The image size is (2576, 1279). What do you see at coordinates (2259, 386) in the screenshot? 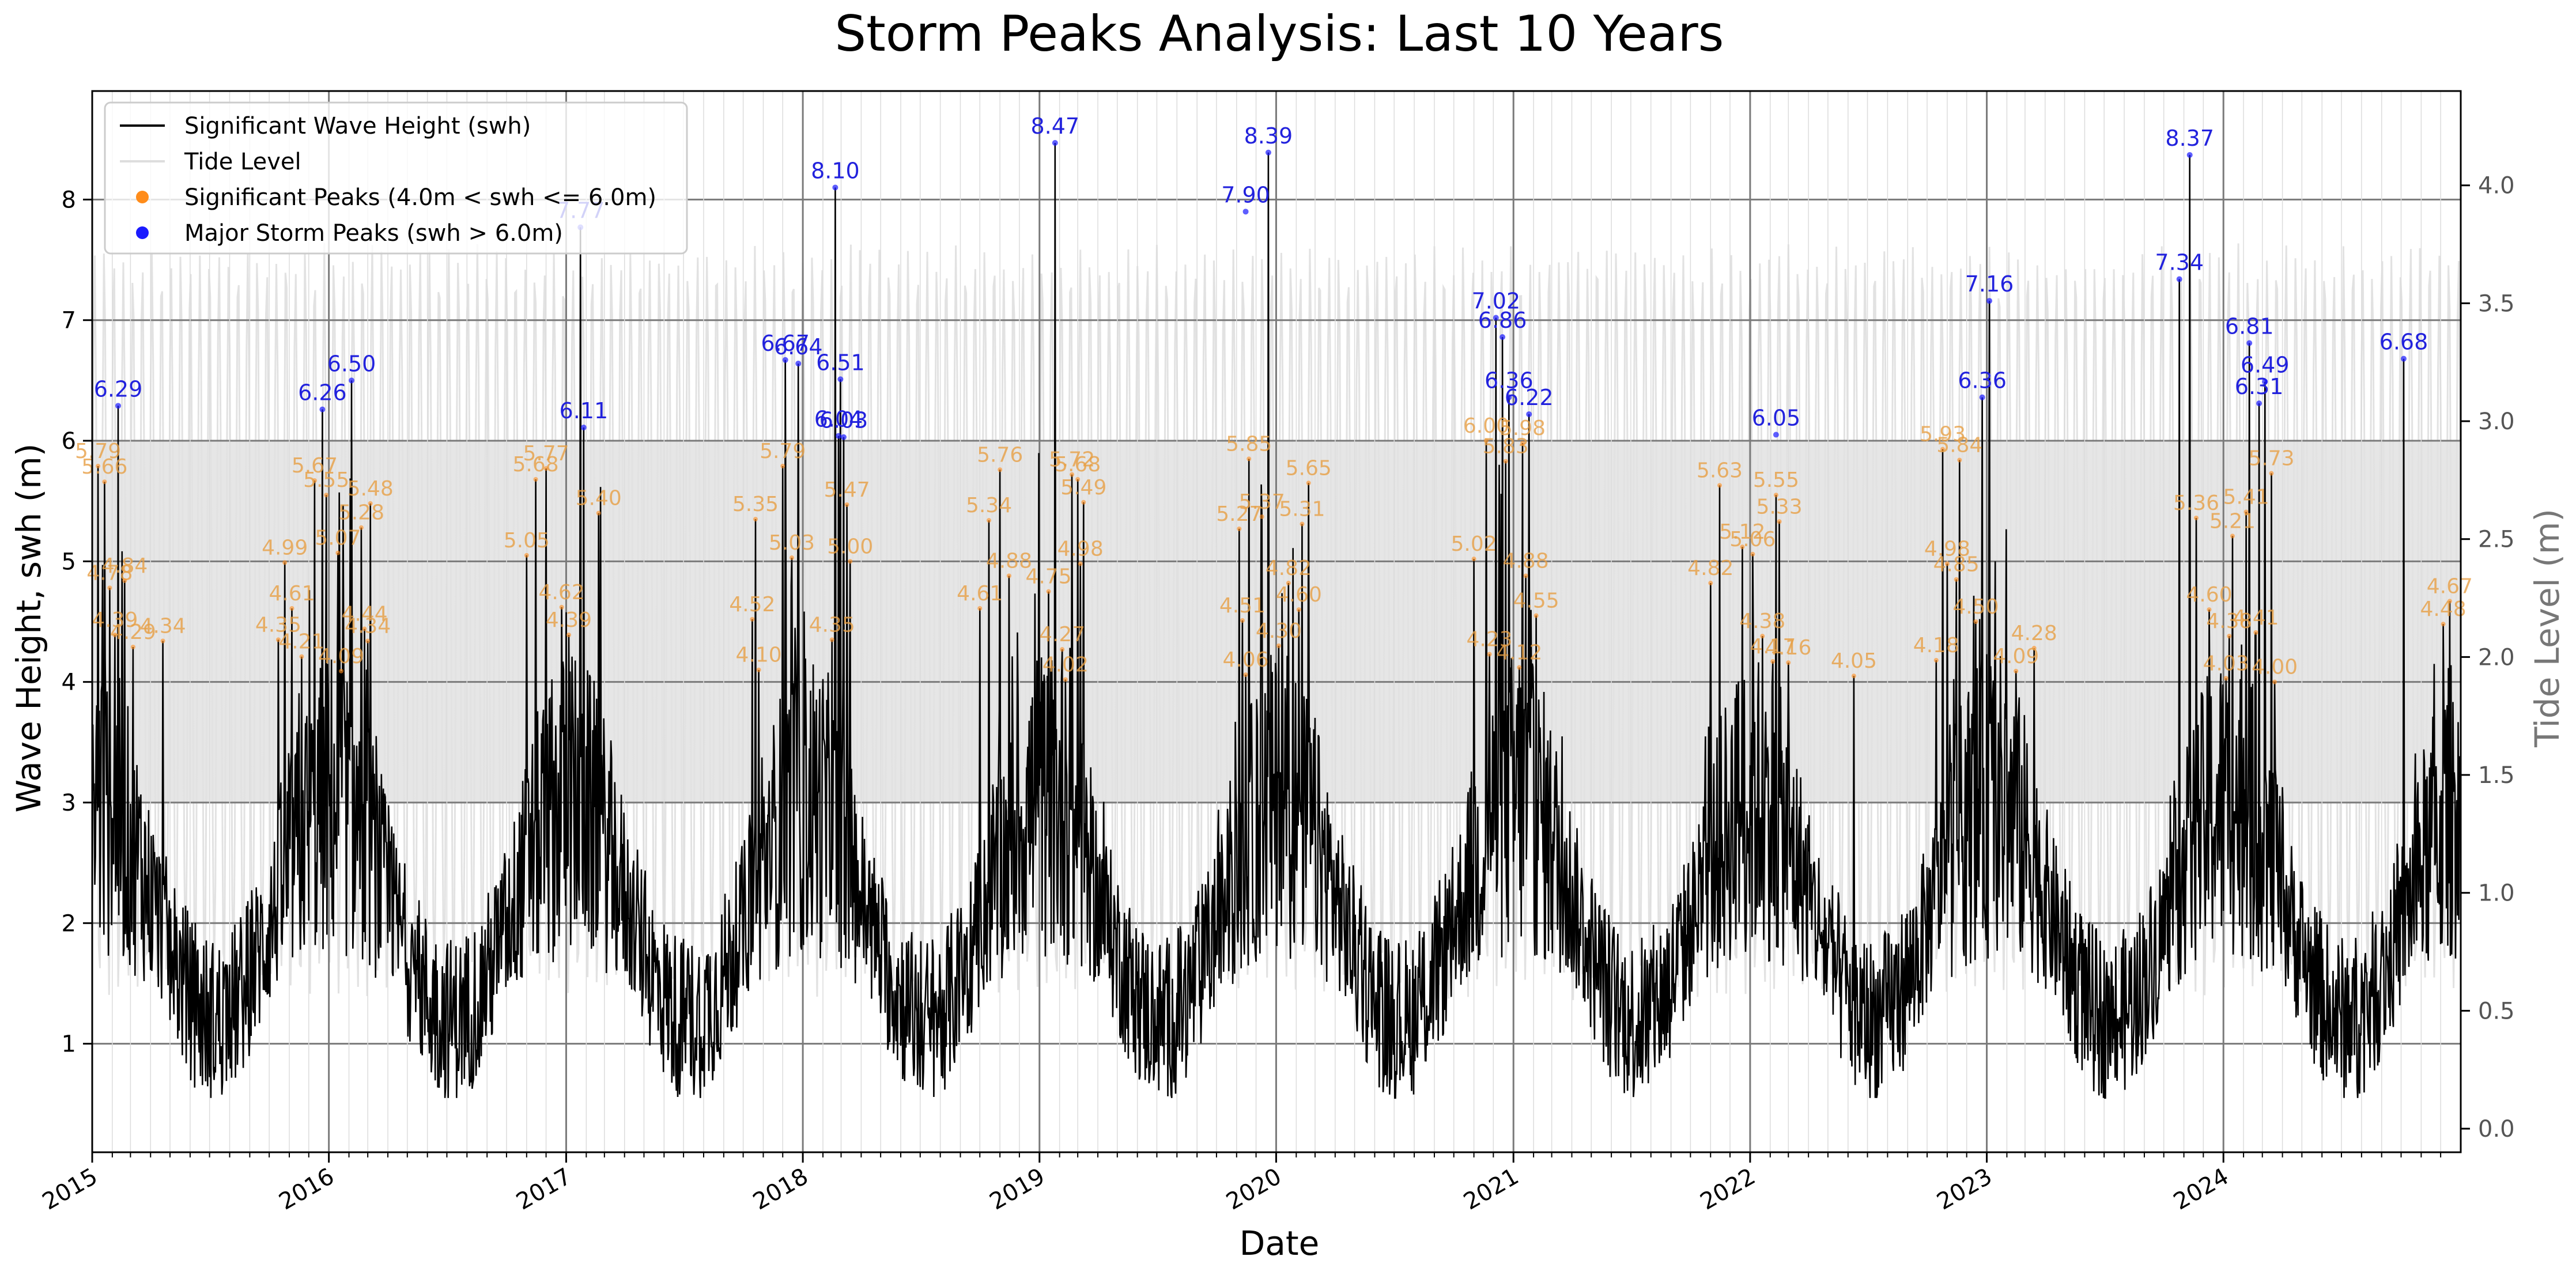
I see `major-peak-label: 6.31` at bounding box center [2259, 386].